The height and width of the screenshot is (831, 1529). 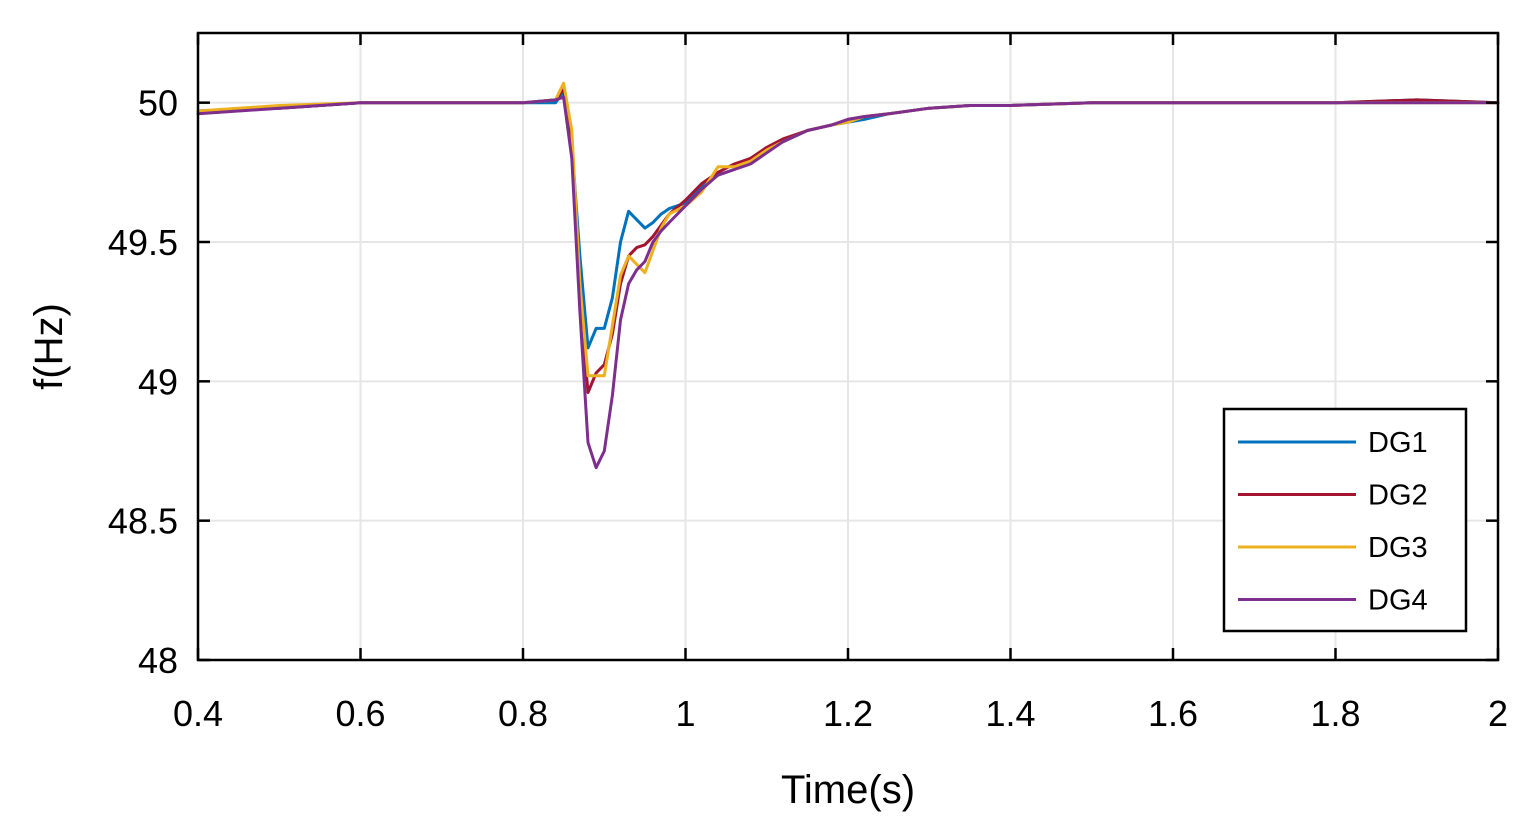 What do you see at coordinates (360, 713) in the screenshot?
I see `x-tick-label: 0.6` at bounding box center [360, 713].